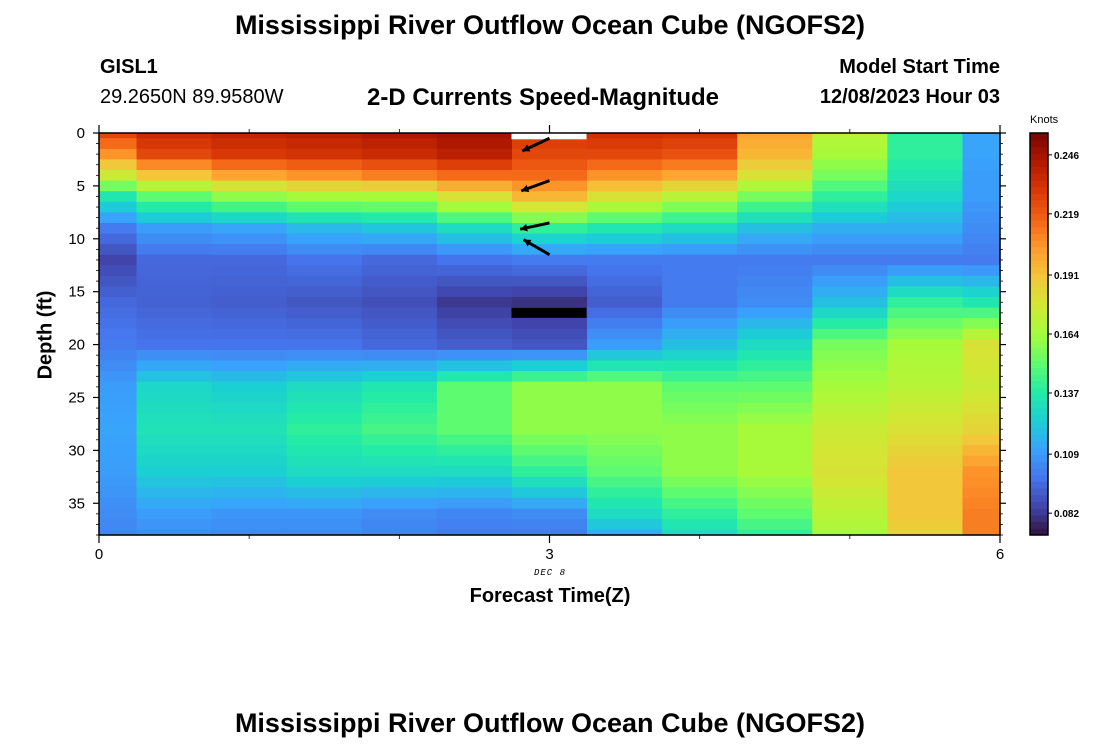 The image size is (1100, 750). What do you see at coordinates (76, 292) in the screenshot?
I see `y-tick-label: 15` at bounding box center [76, 292].